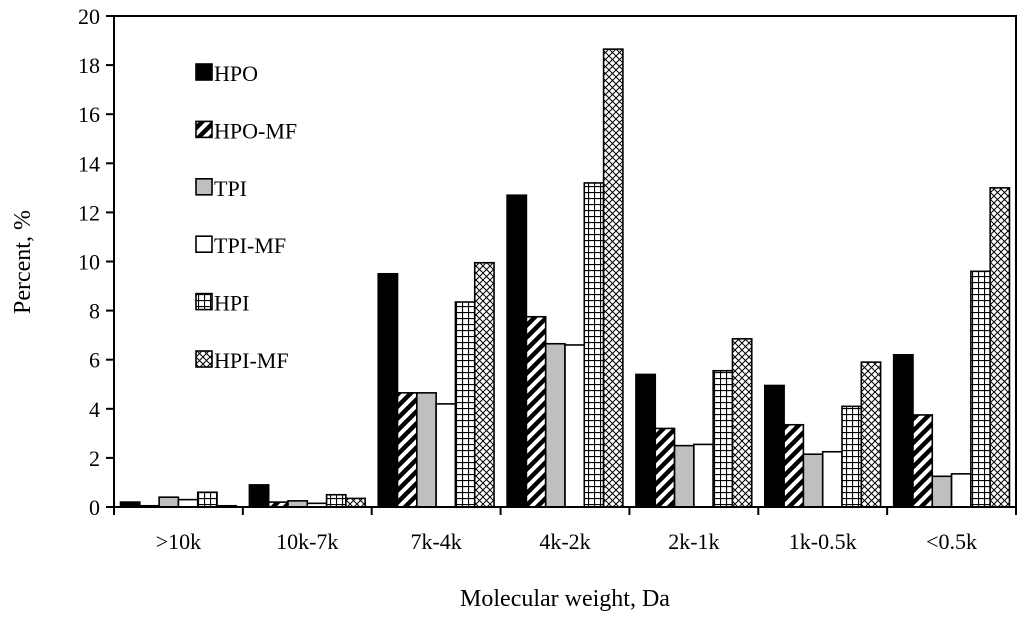 This screenshot has height=617, width=1024. Describe the element at coordinates (94, 507) in the screenshot. I see `y-tick-label: 0` at that location.